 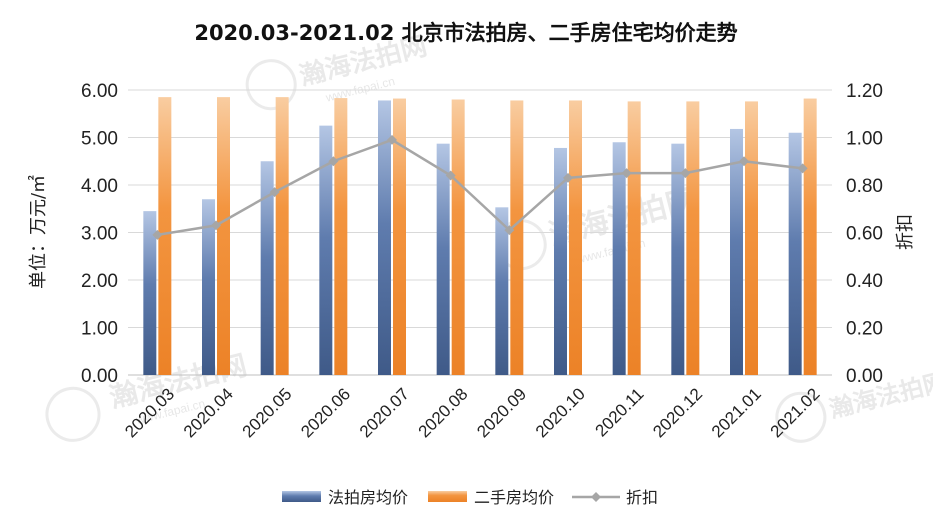 I want to click on x-tick-label: 2020.12, so click(x=677, y=412).